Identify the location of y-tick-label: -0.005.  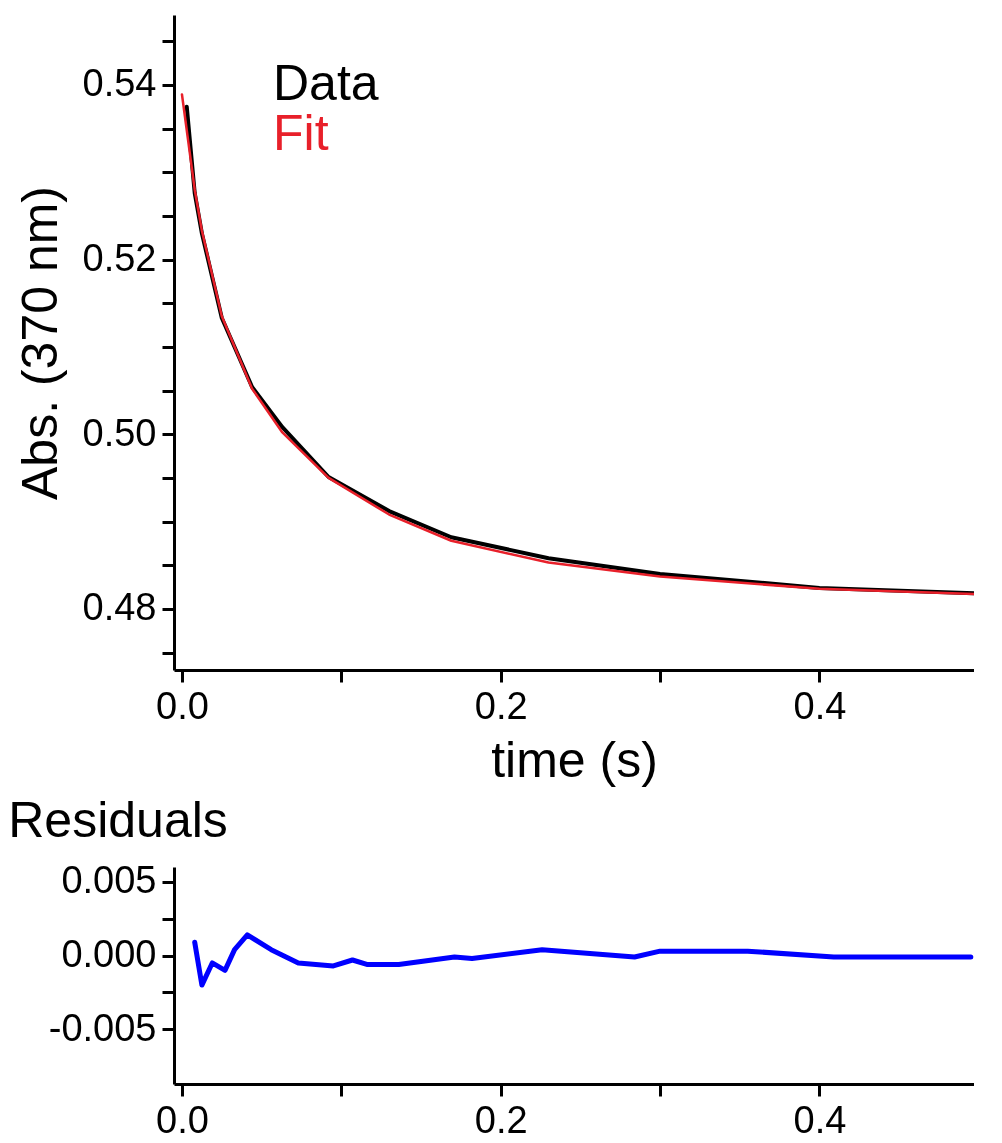
(102, 1027).